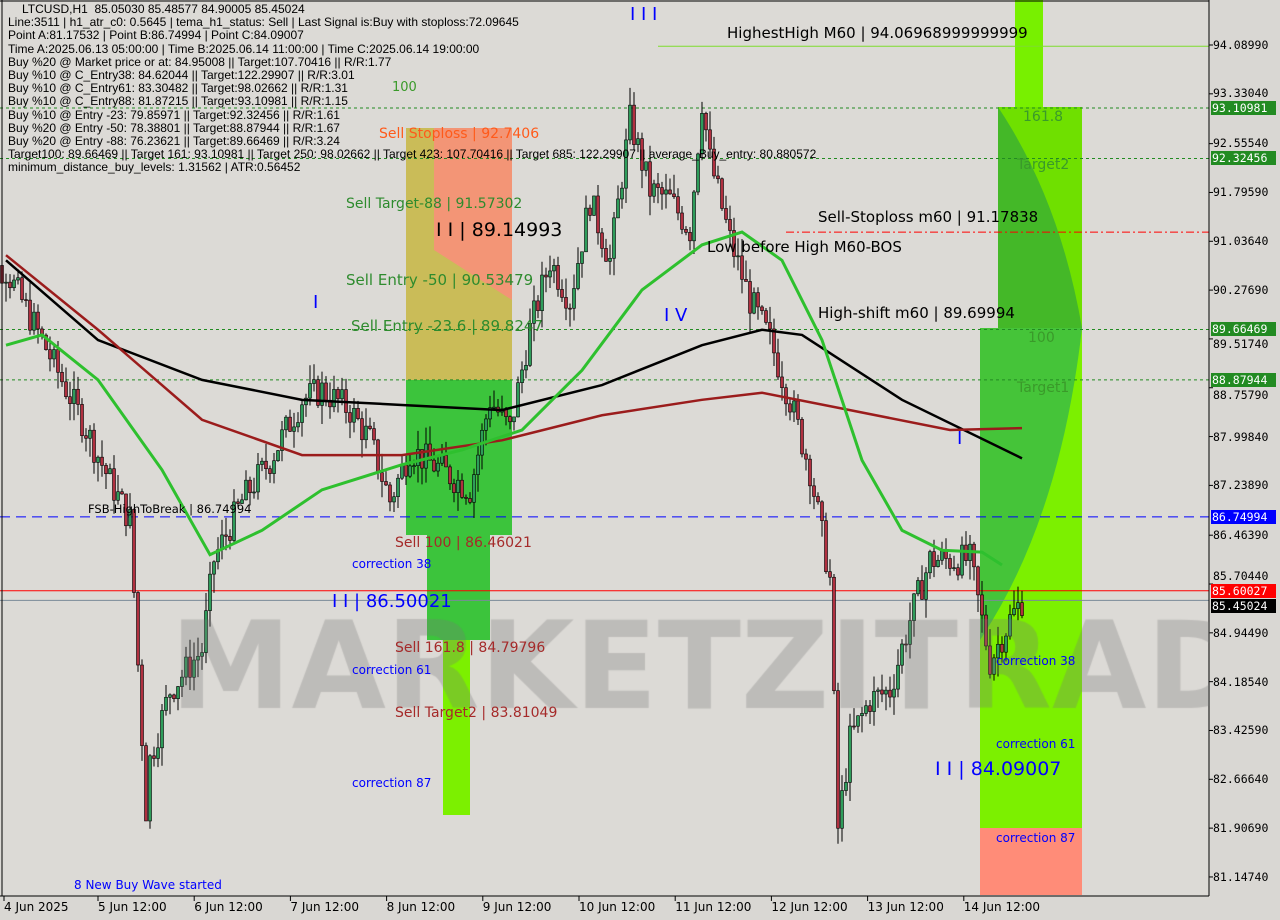 The width and height of the screenshot is (1280, 920). Describe the element at coordinates (1241, 93) in the screenshot. I see `price-tick-label: 93.33040` at that location.